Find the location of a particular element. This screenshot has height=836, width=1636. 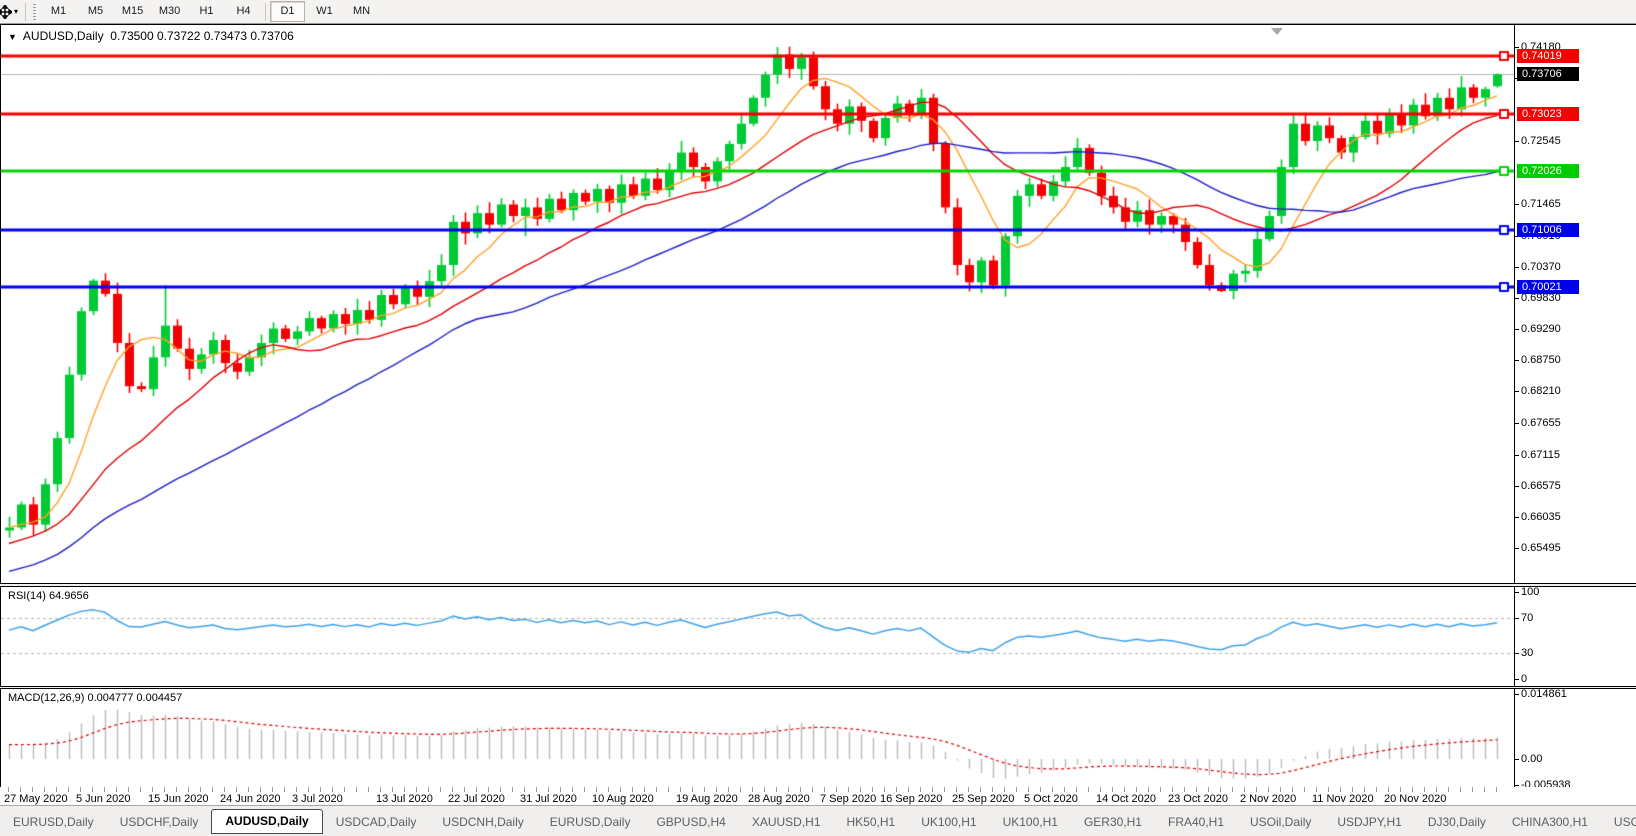

chart-shift-marker is located at coordinates (1277, 31).